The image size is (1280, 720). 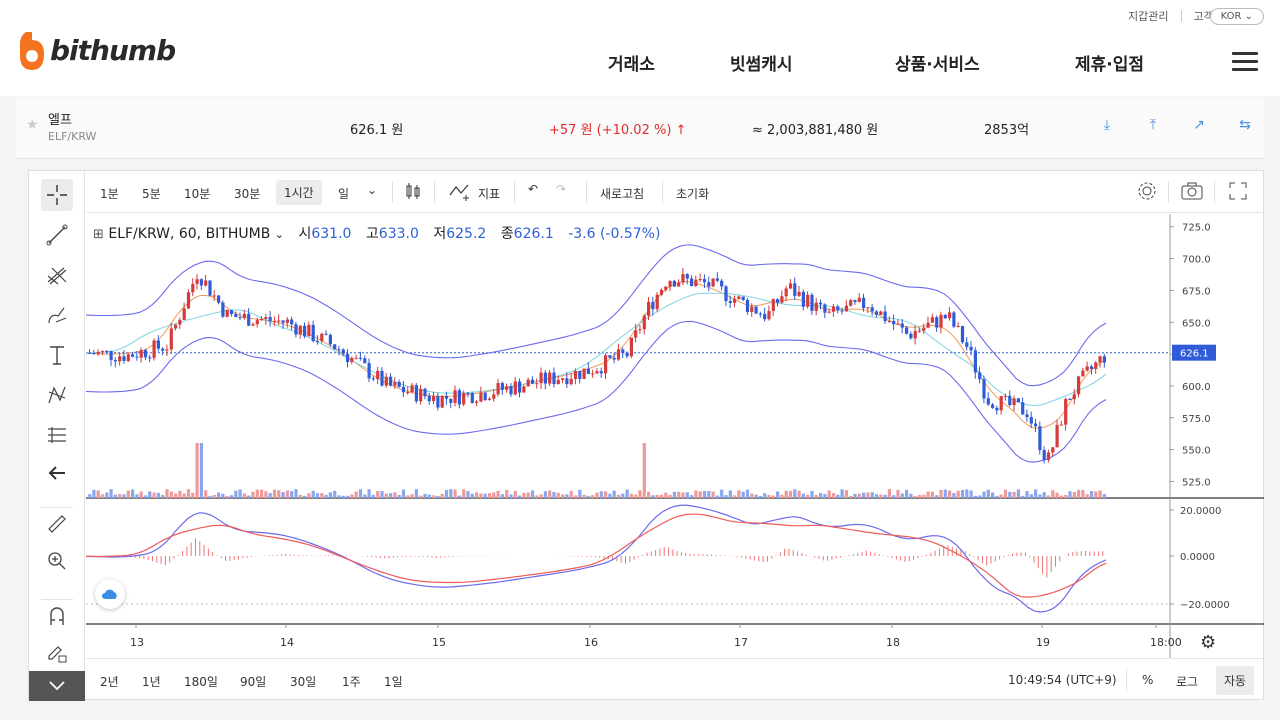 What do you see at coordinates (303, 682) in the screenshot?
I see `range-30d: 30일` at bounding box center [303, 682].